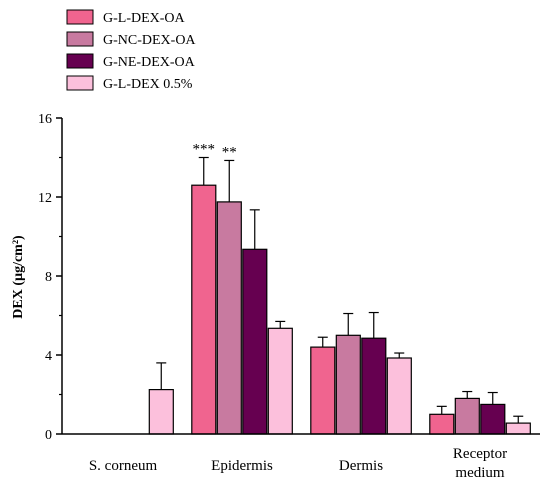  Describe the element at coordinates (149, 40) in the screenshot. I see `legend-label: G-NC-DEX-OA` at that location.